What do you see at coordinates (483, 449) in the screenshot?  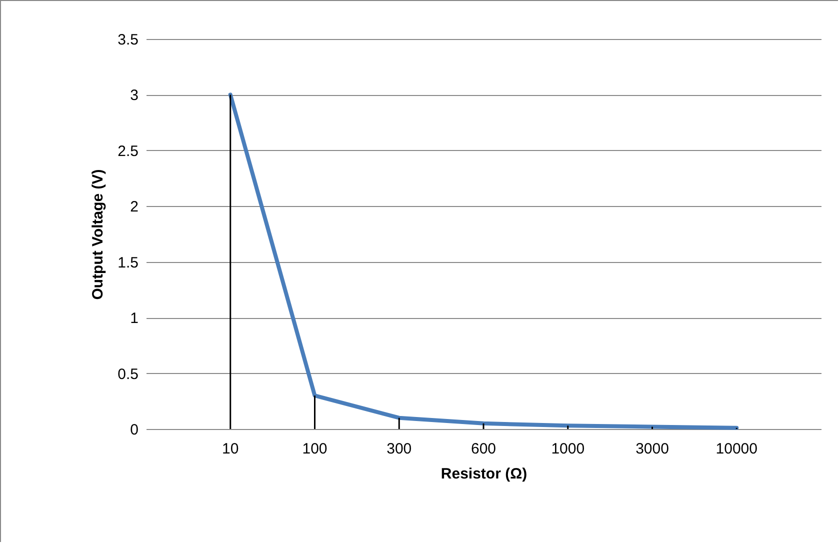 I see `x-tick-label: 600` at bounding box center [483, 449].